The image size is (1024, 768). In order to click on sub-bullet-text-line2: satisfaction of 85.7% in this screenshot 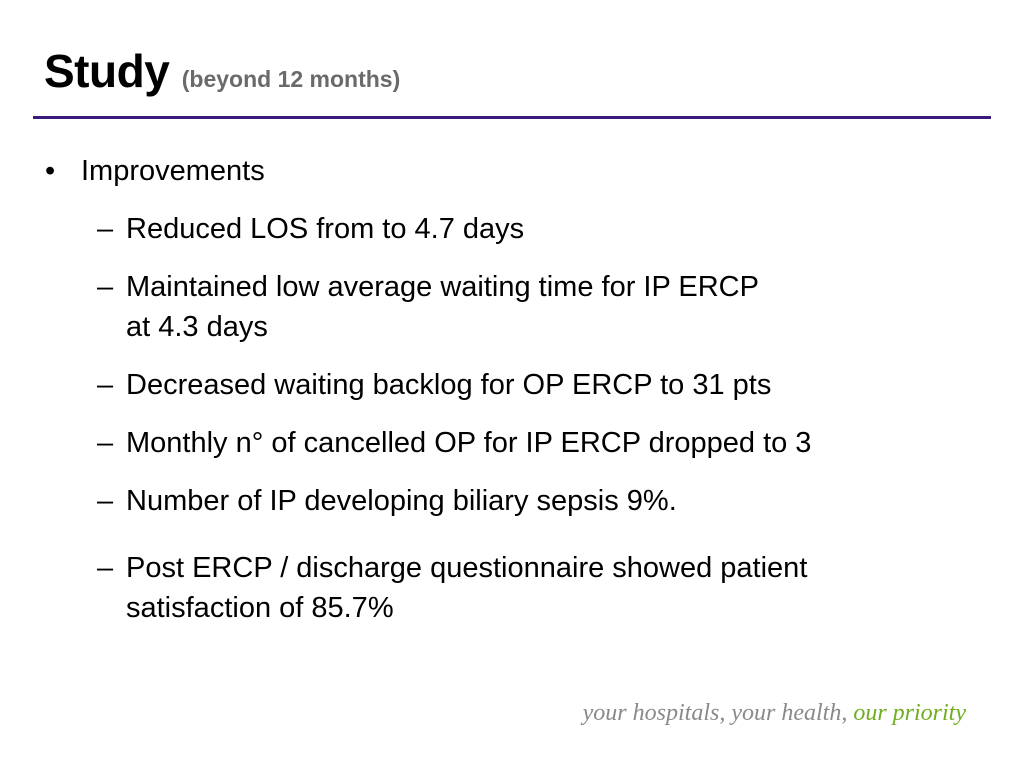, I will do `click(260, 608)`.